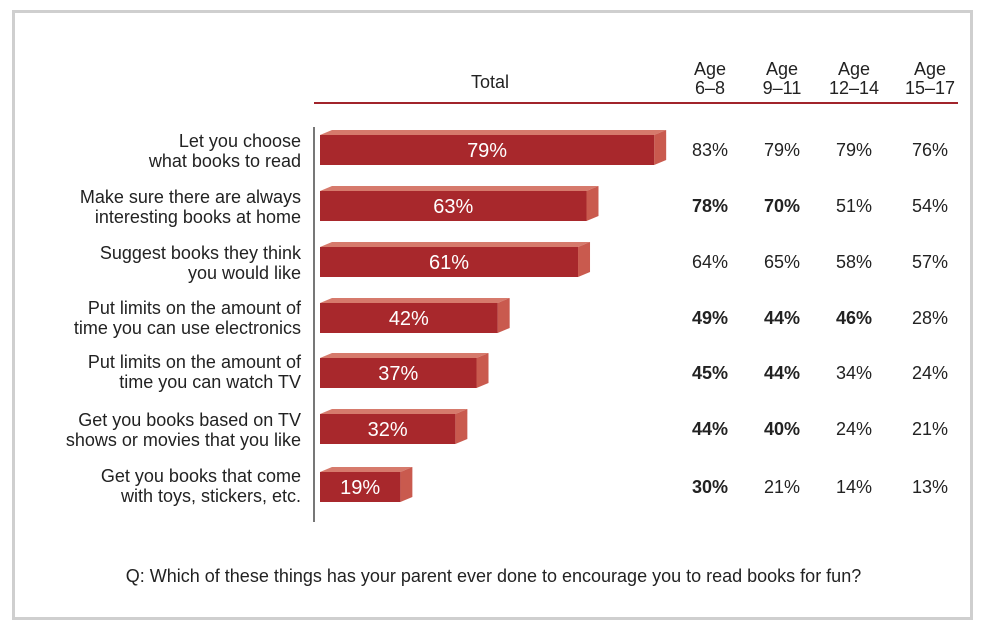  Describe the element at coordinates (930, 262) in the screenshot. I see `age-value-cell: 57%` at that location.